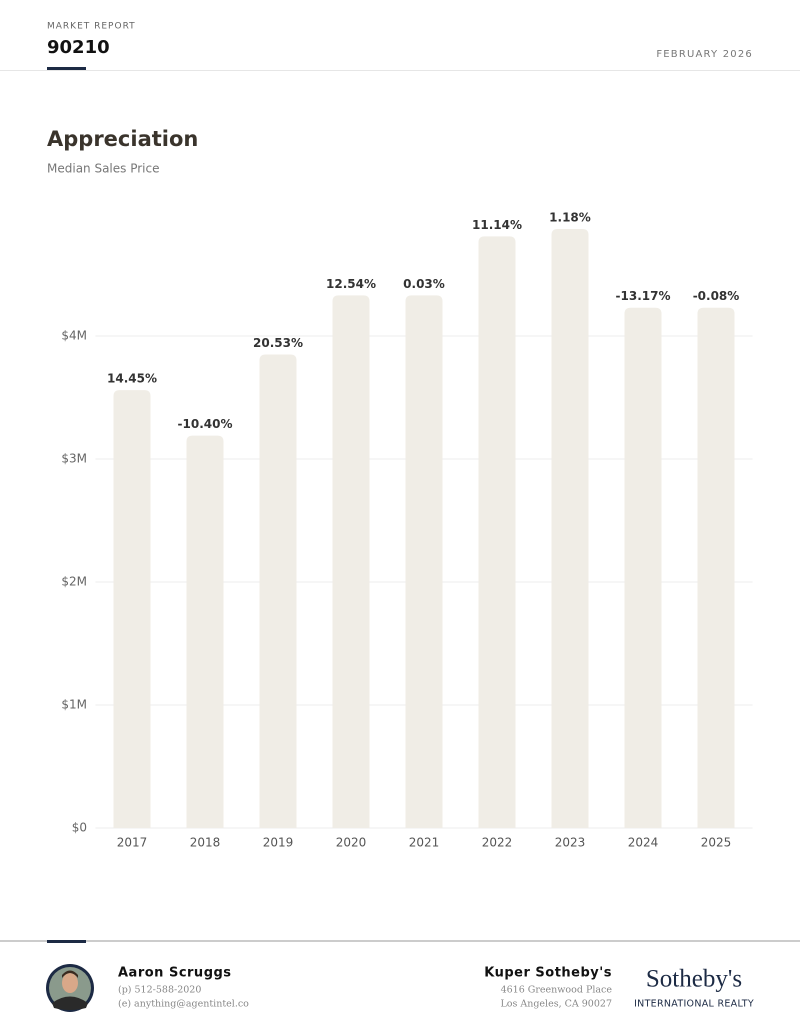 This screenshot has height=1035, width=800. What do you see at coordinates (159, 990) in the screenshot?
I see `agent-phone: (p) 512-588-2020` at bounding box center [159, 990].